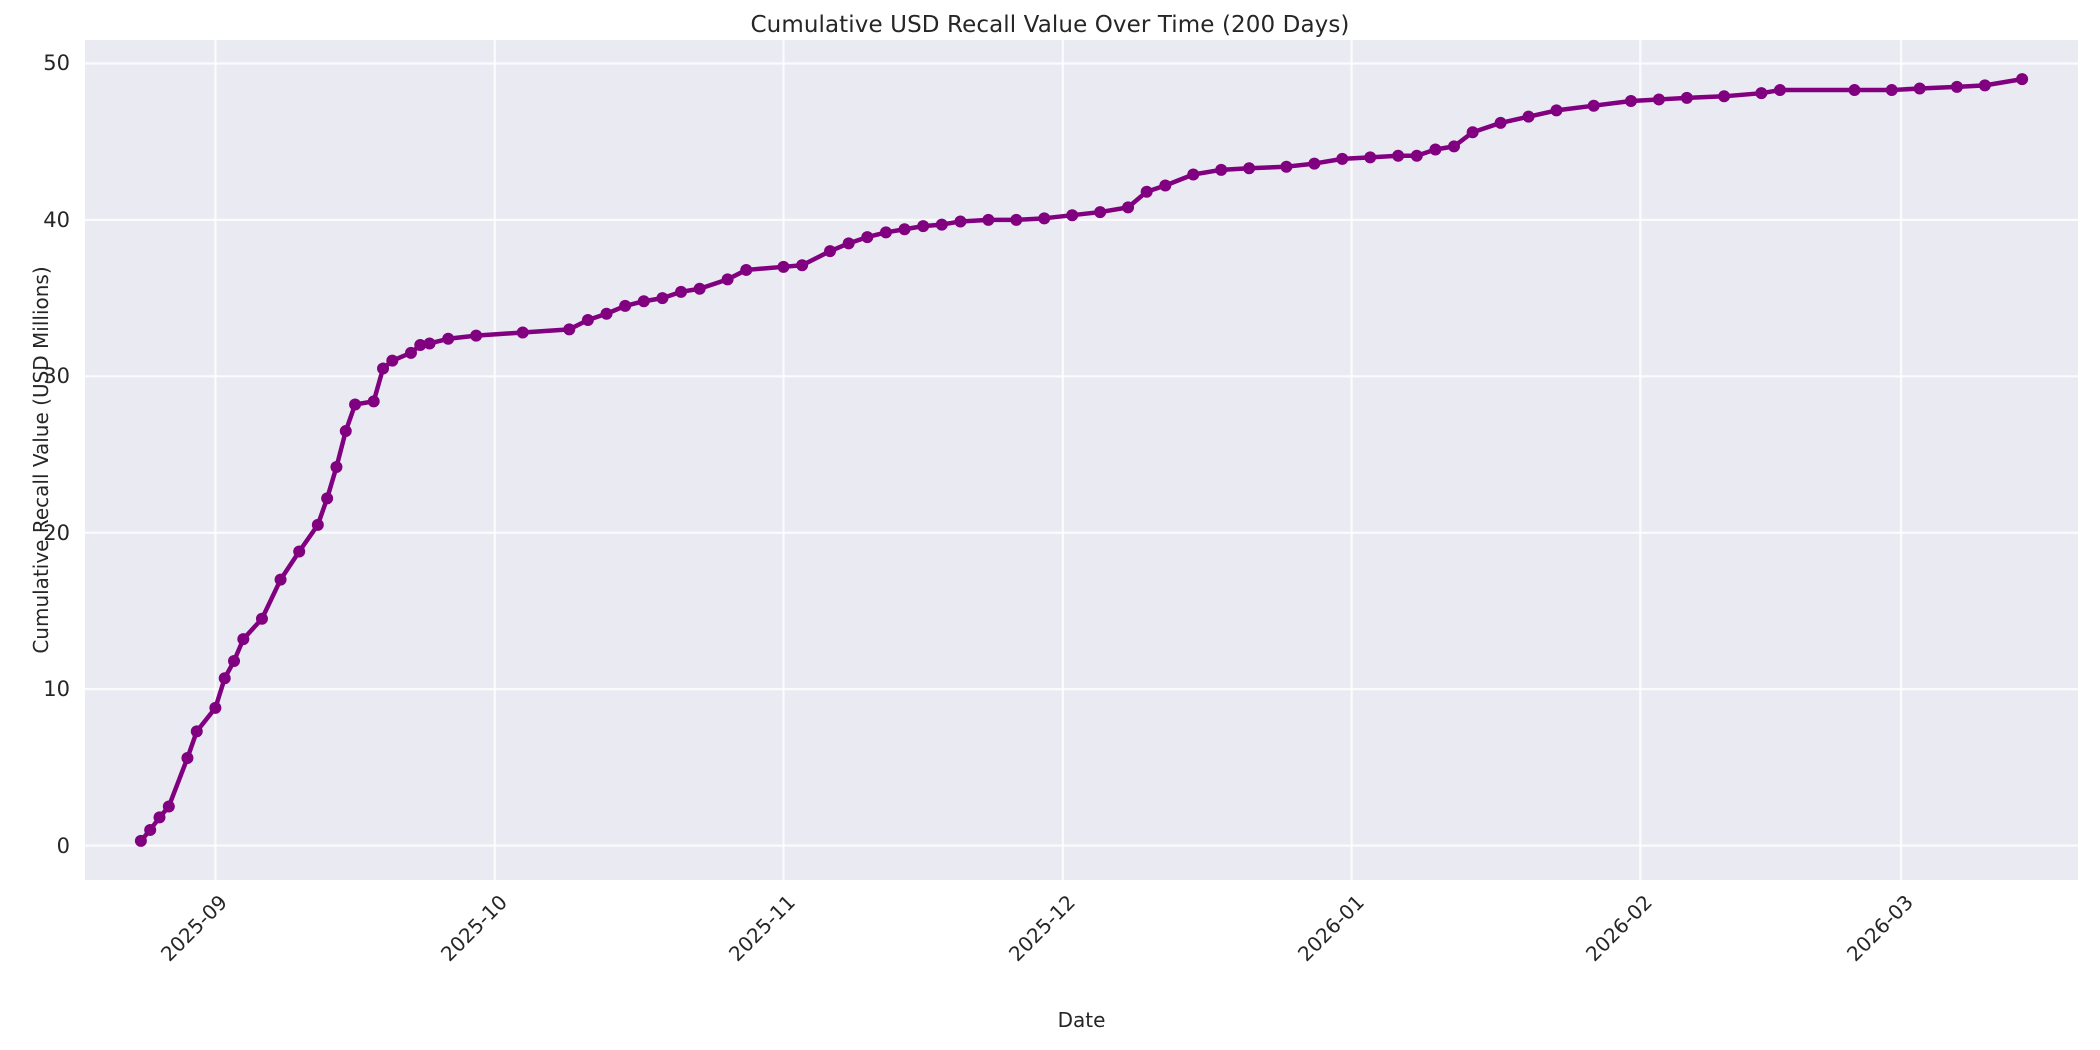 This screenshot has width=2100, height=1050. I want to click on y-axis-label: Cumulative Recall Value (USD Millions), so click(41, 460).